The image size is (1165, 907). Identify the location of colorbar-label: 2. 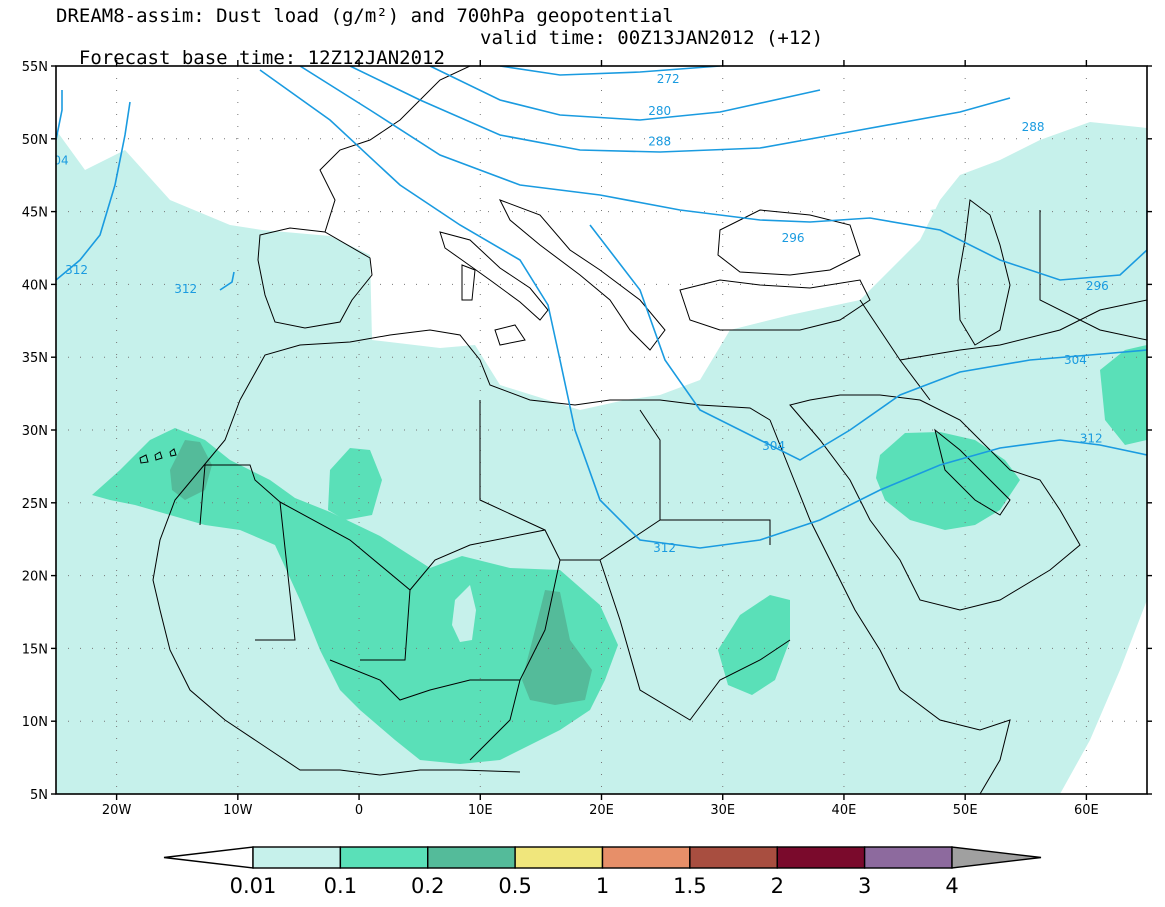
(777, 886).